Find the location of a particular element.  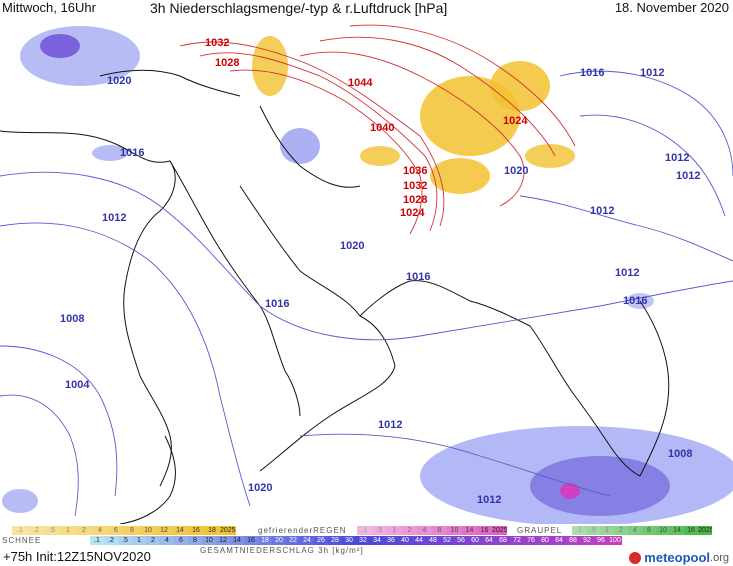

snow-area-caucasus is located at coordinates (270, 66).